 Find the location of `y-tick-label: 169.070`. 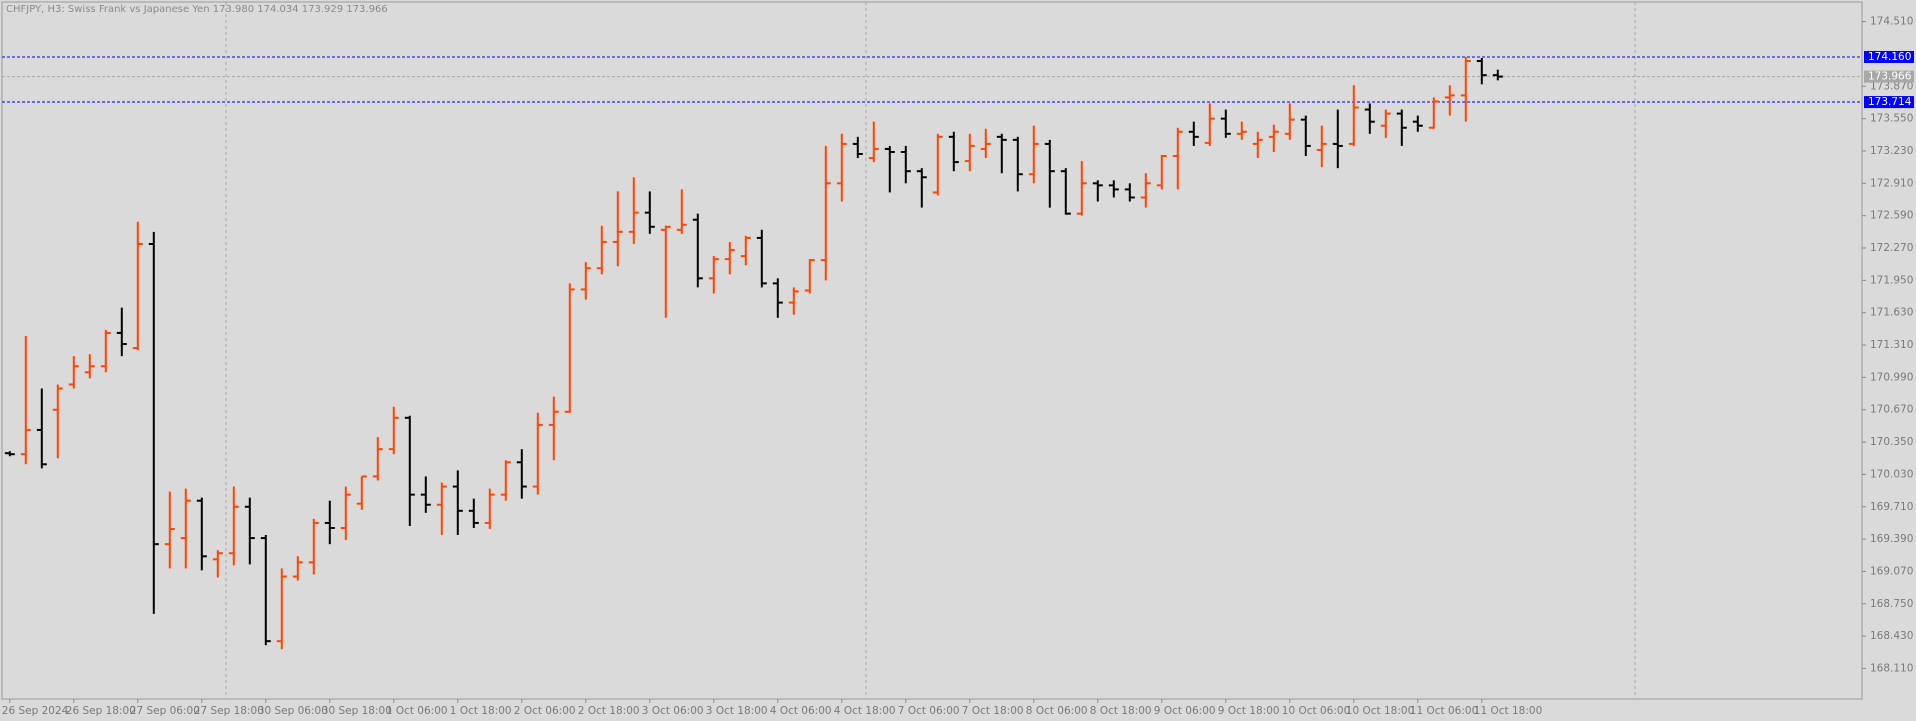

y-tick-label: 169.070 is located at coordinates (1891, 571).